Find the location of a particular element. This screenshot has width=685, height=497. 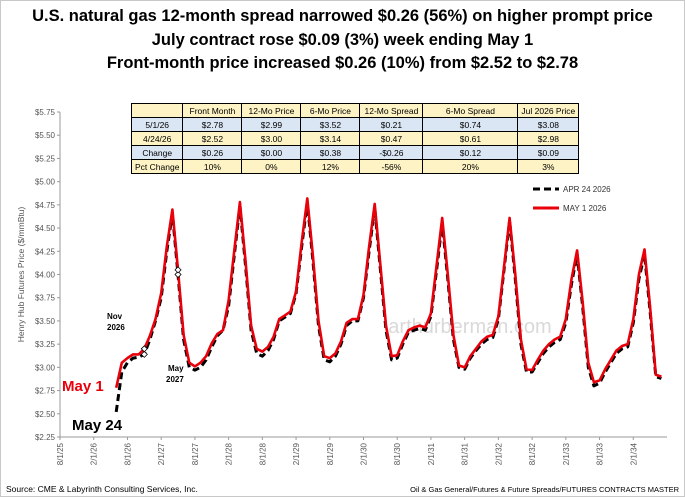

x-tick-label: 2/1/32 is located at coordinates (498, 453).